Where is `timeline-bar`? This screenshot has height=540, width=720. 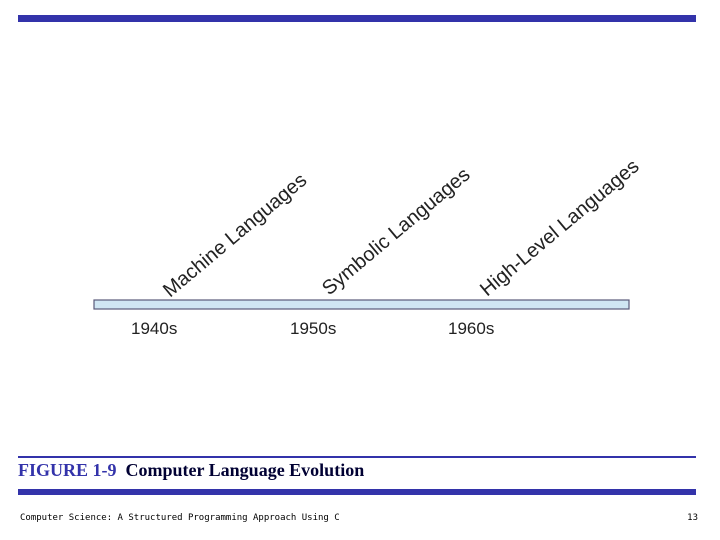
timeline-bar is located at coordinates (361, 304).